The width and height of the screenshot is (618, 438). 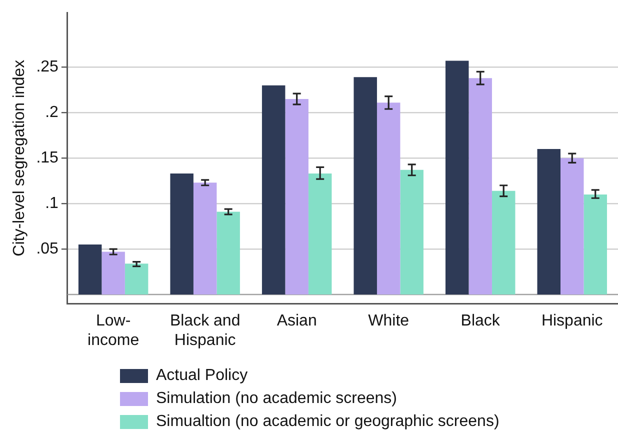 What do you see at coordinates (47, 249) in the screenshot?
I see `y-tick-label: .05` at bounding box center [47, 249].